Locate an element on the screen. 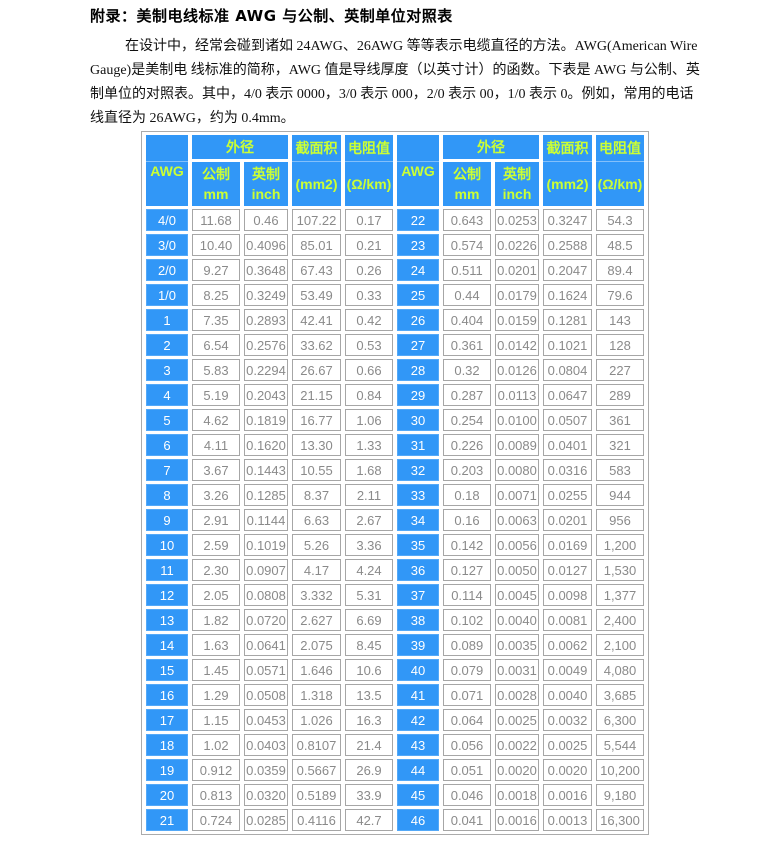 The image size is (783, 854). data-cell: 0.142 is located at coordinates (467, 545).